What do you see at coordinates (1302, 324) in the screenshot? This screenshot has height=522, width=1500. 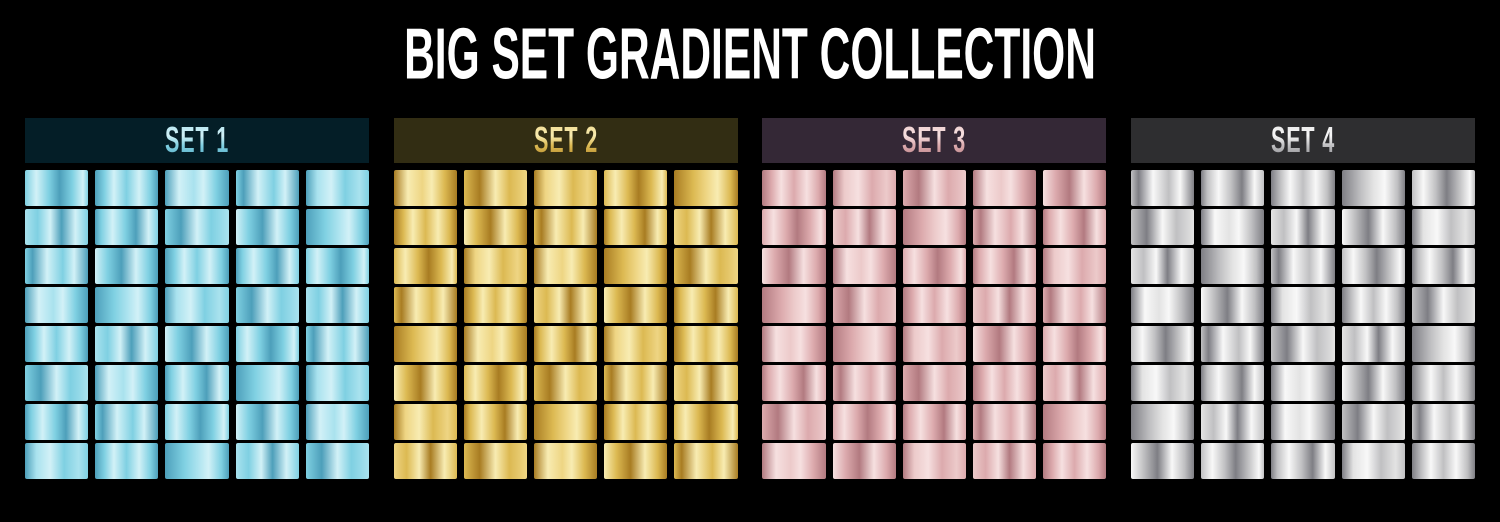 I see `set-4-swatch-grid` at bounding box center [1302, 324].